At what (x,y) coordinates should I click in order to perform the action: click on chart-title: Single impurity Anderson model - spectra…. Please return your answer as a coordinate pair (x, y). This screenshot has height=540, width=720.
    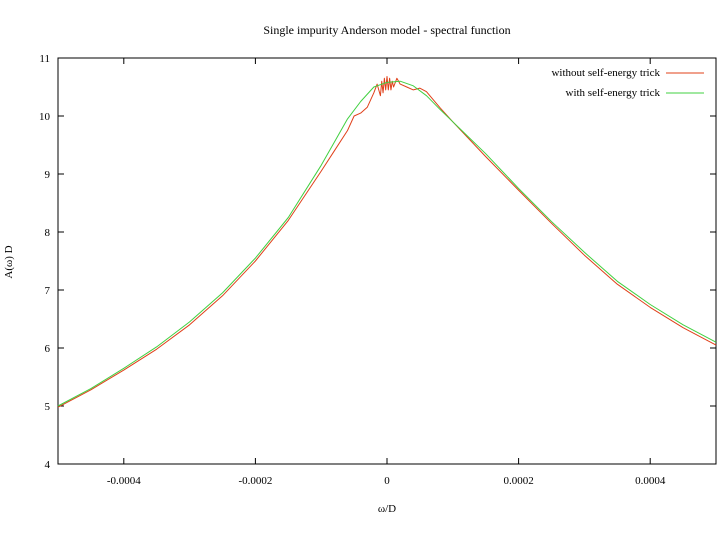
    Looking at the image, I should click on (386, 30).